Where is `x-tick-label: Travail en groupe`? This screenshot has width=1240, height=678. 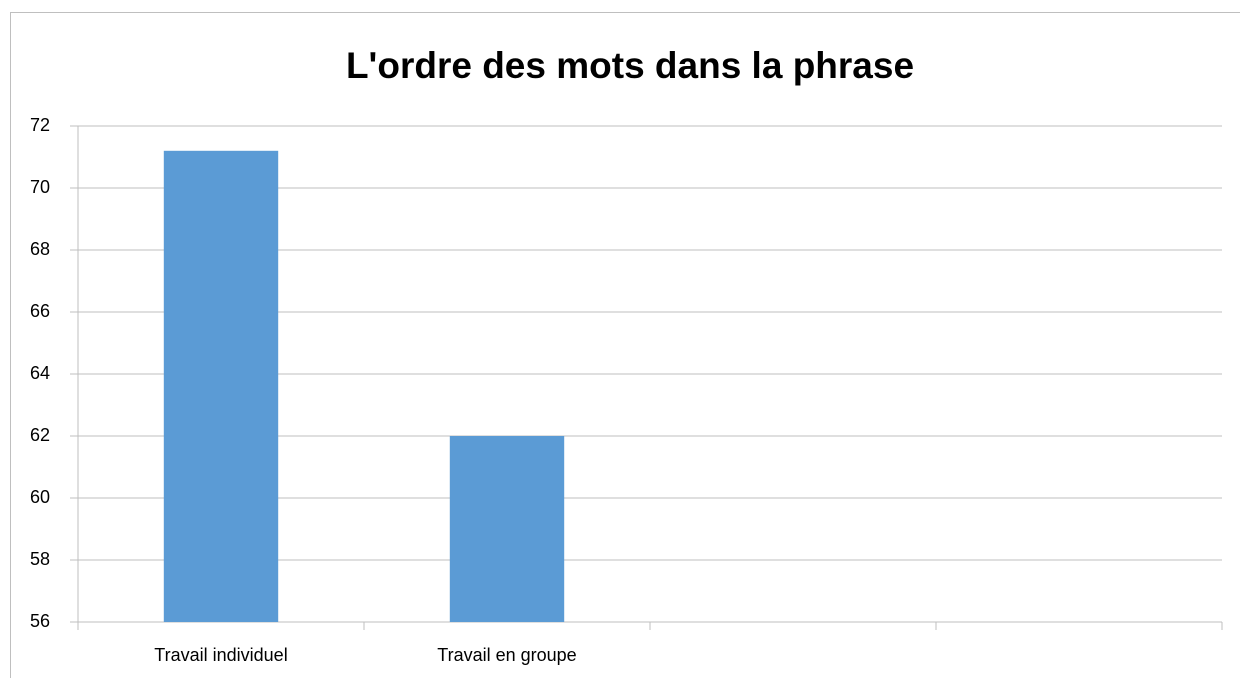
x-tick-label: Travail en groupe is located at coordinates (506, 655).